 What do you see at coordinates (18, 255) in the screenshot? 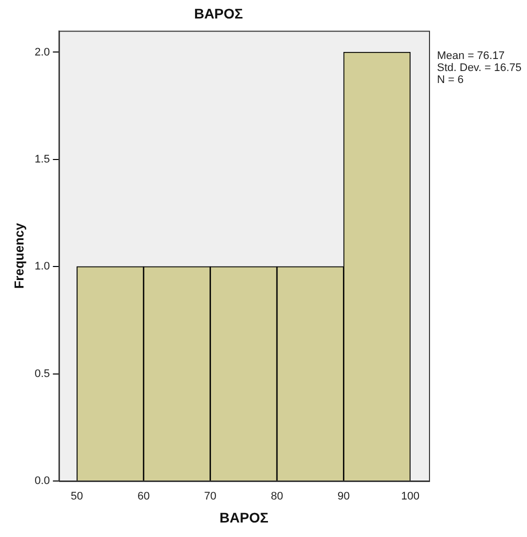
I see `y-axis-title: Frequency` at bounding box center [18, 255].